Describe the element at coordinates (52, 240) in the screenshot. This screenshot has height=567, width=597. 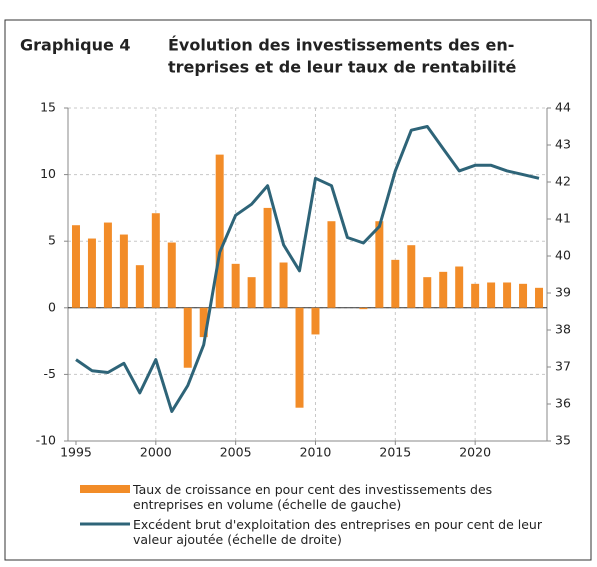
I see `y-tick-label: 5` at that location.